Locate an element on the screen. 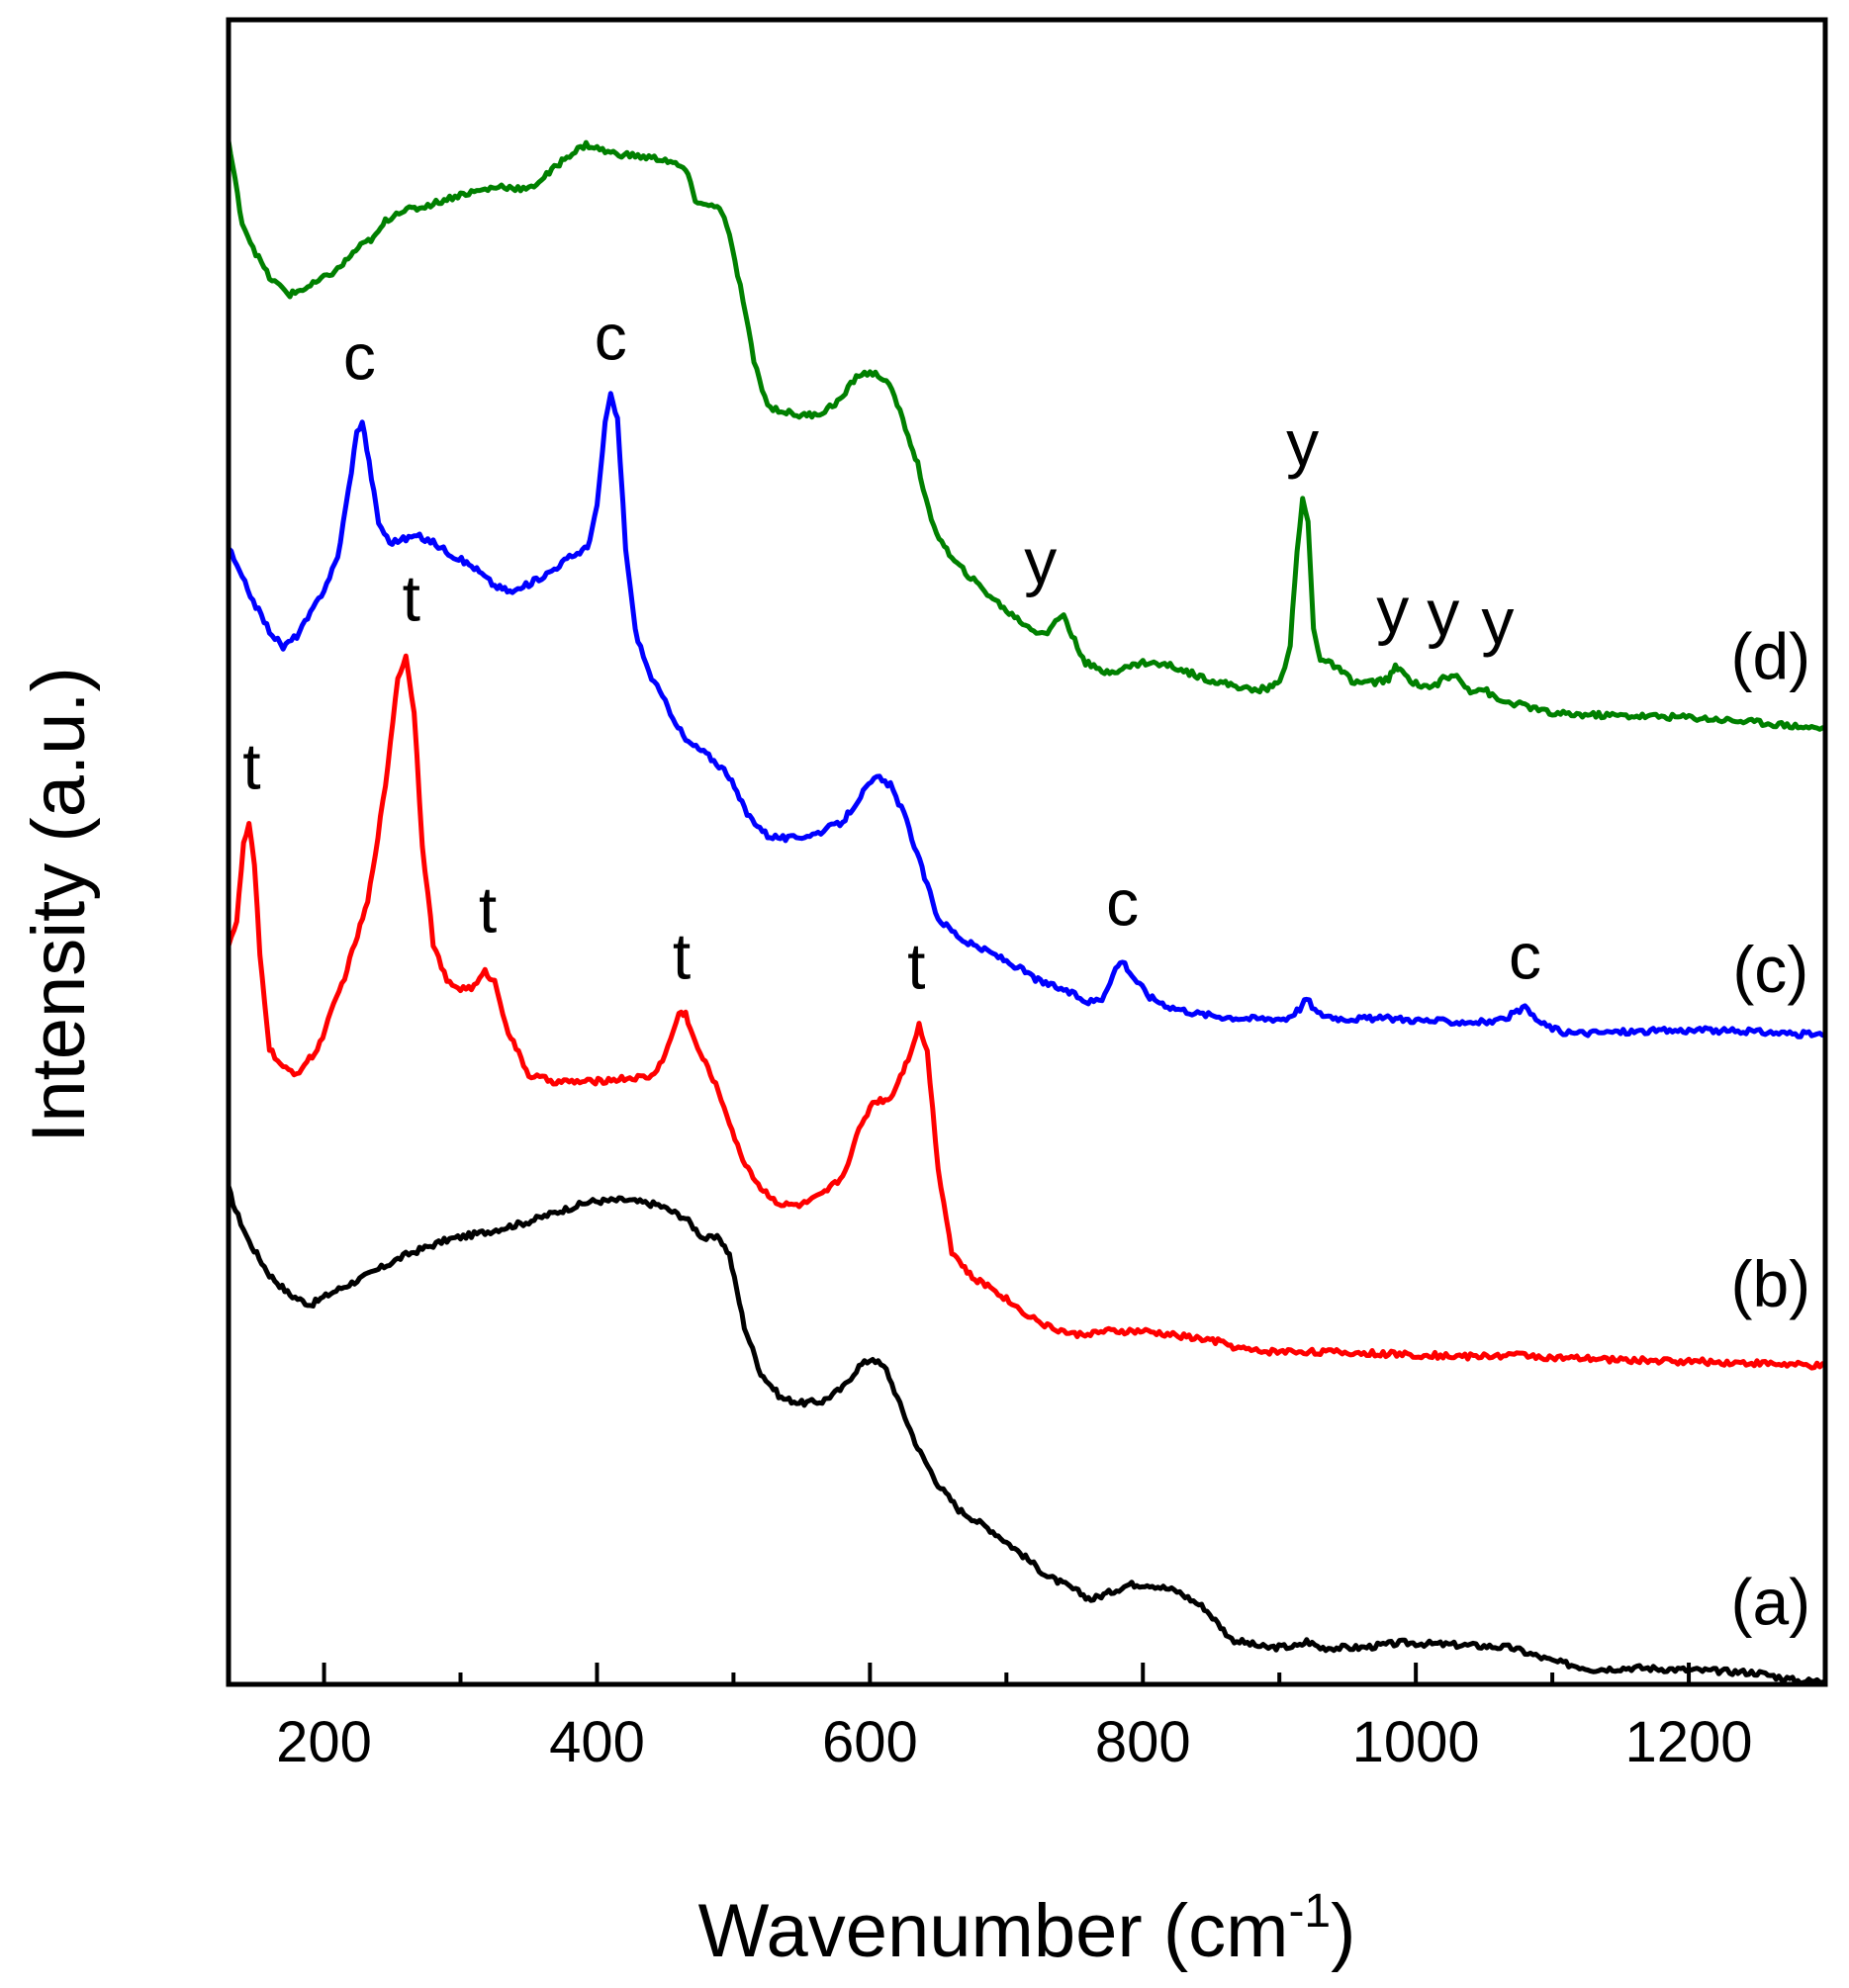  series-label-layer: (a) (b) (c) (d) is located at coordinates (1770, 1128).